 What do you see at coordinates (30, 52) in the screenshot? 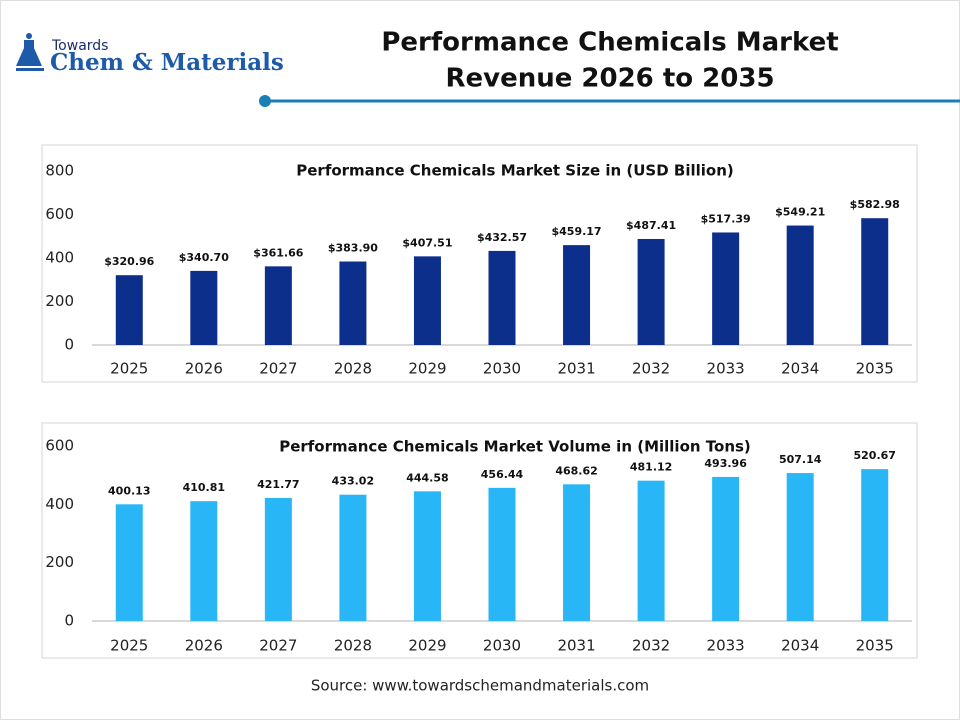
I see `logo-icon` at bounding box center [30, 52].